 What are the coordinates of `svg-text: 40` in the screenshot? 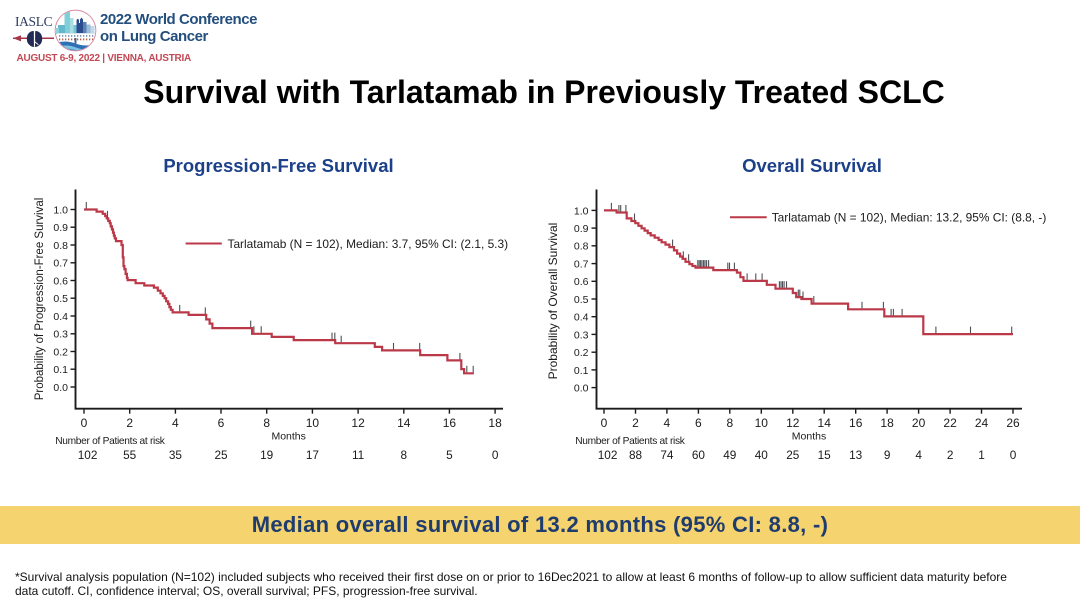 It's located at (762, 455).